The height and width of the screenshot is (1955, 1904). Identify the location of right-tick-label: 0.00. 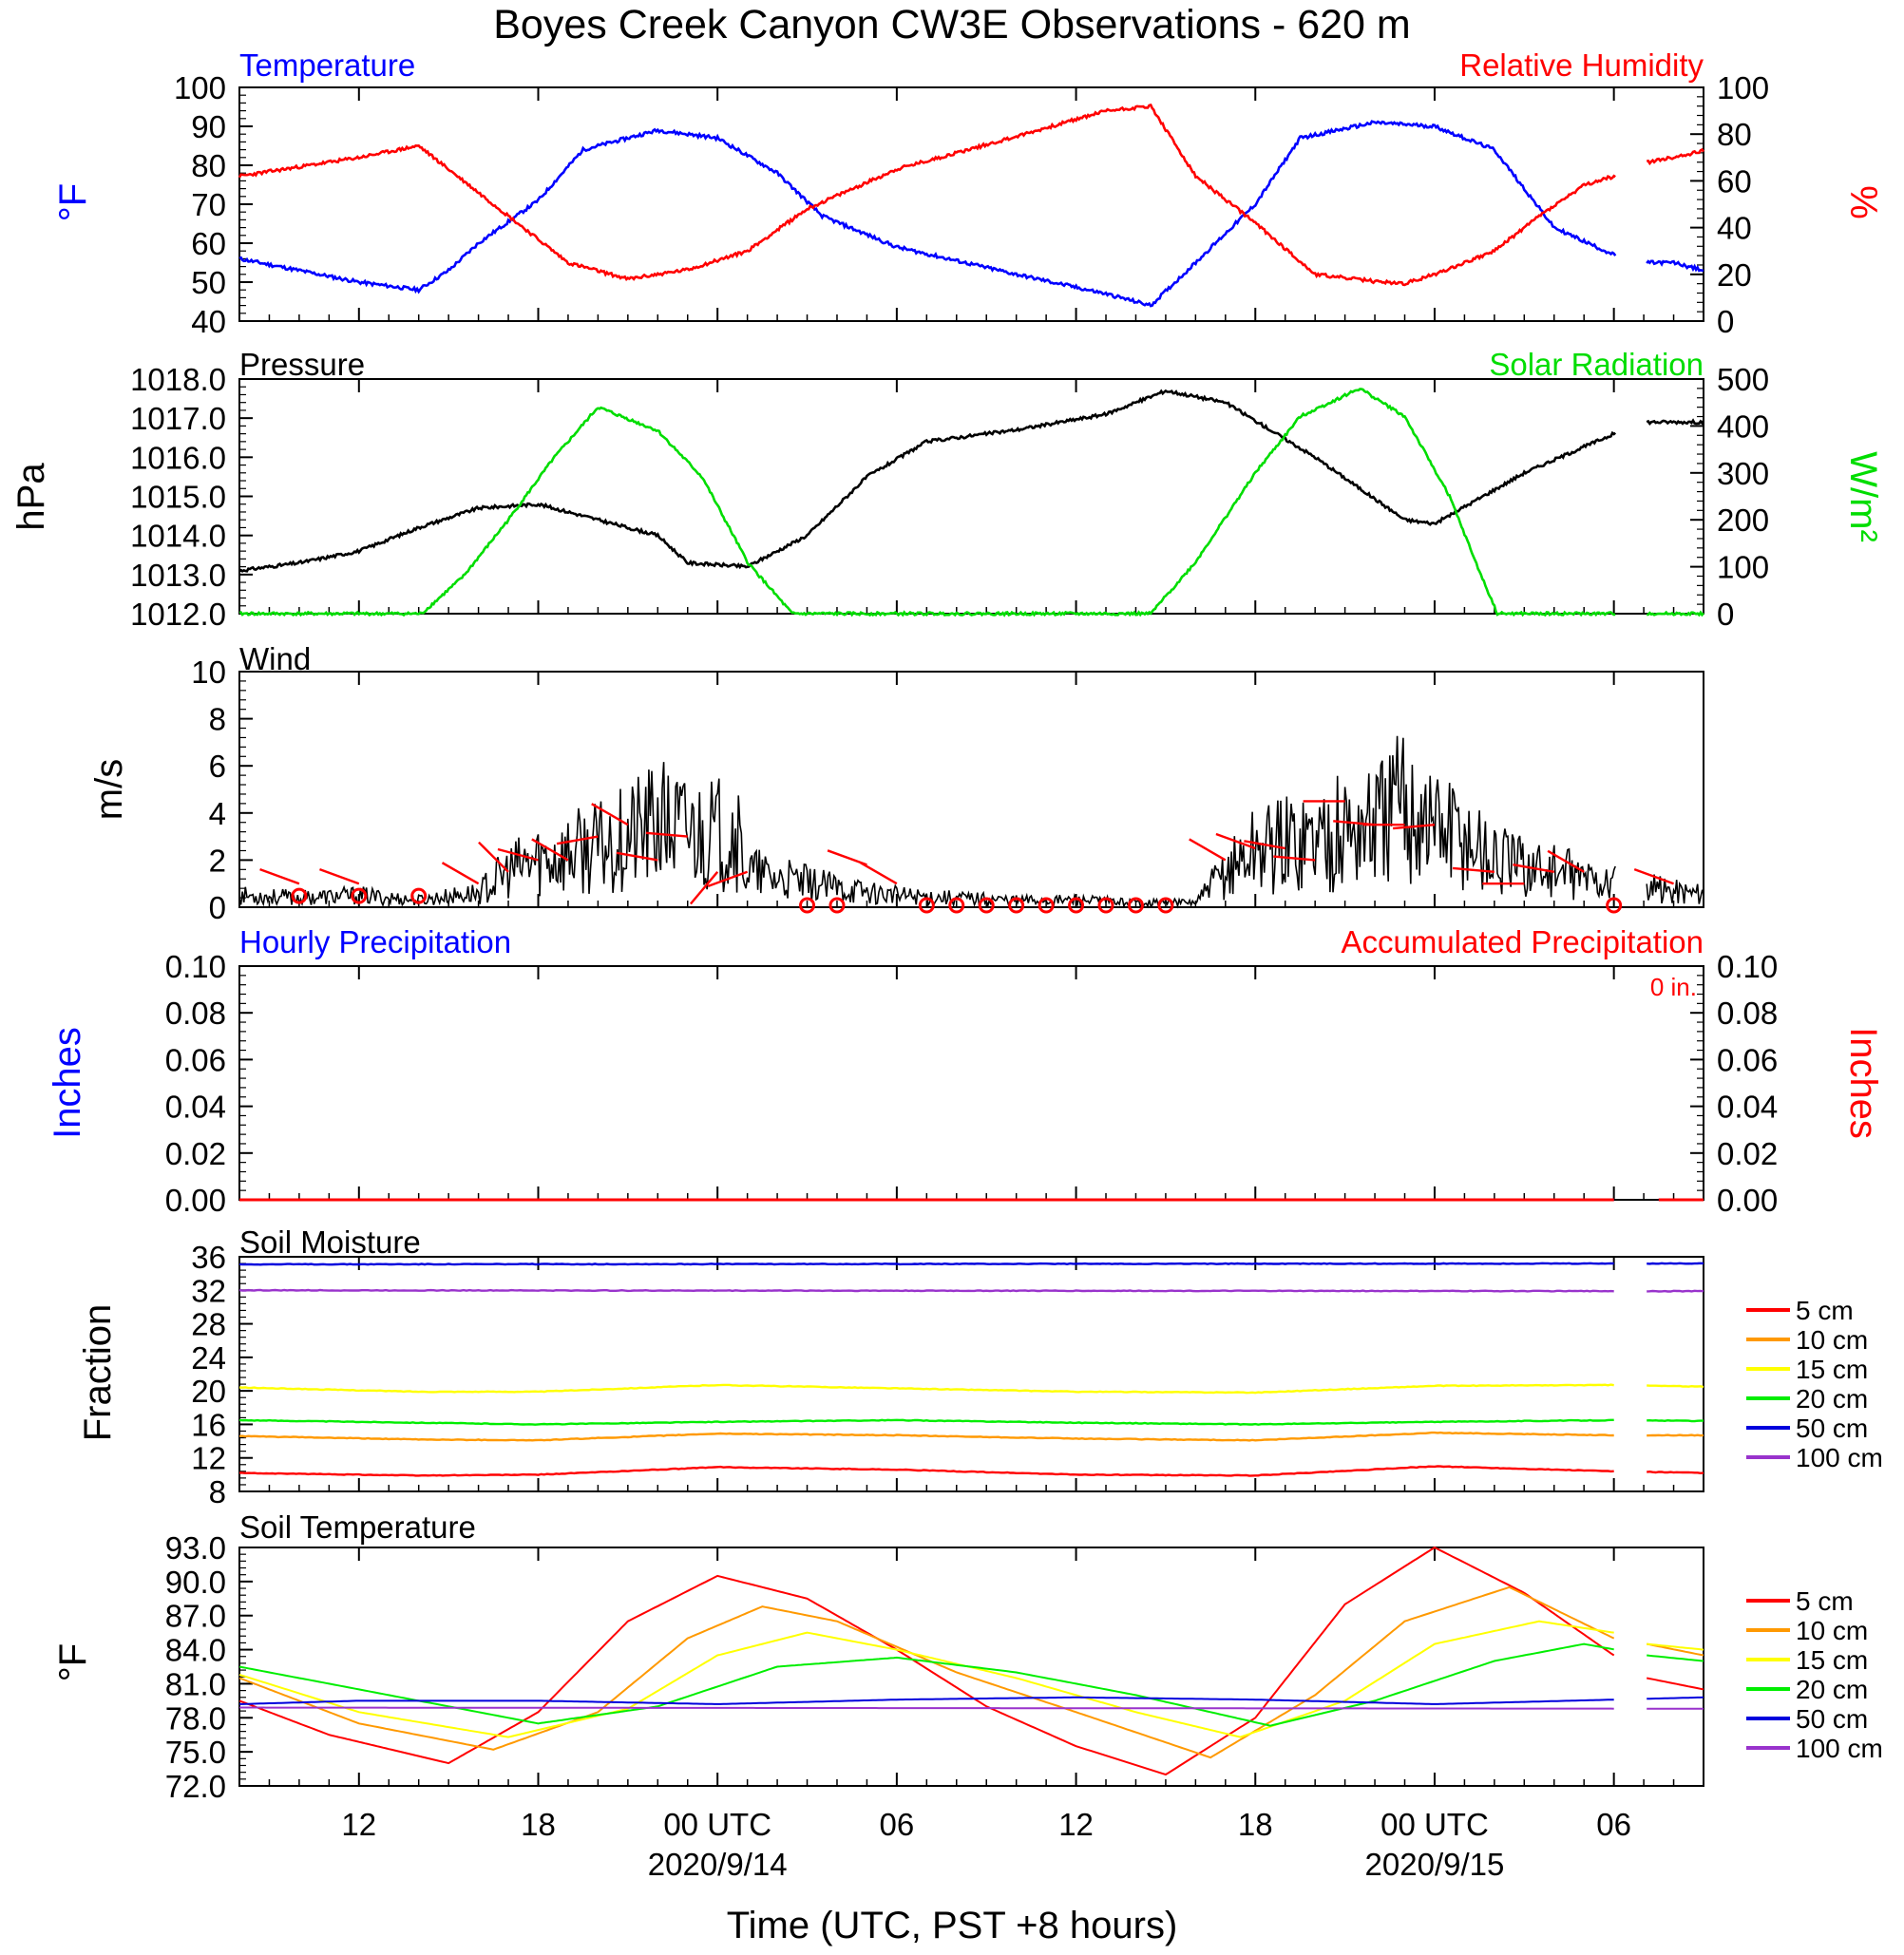
(1748, 1200).